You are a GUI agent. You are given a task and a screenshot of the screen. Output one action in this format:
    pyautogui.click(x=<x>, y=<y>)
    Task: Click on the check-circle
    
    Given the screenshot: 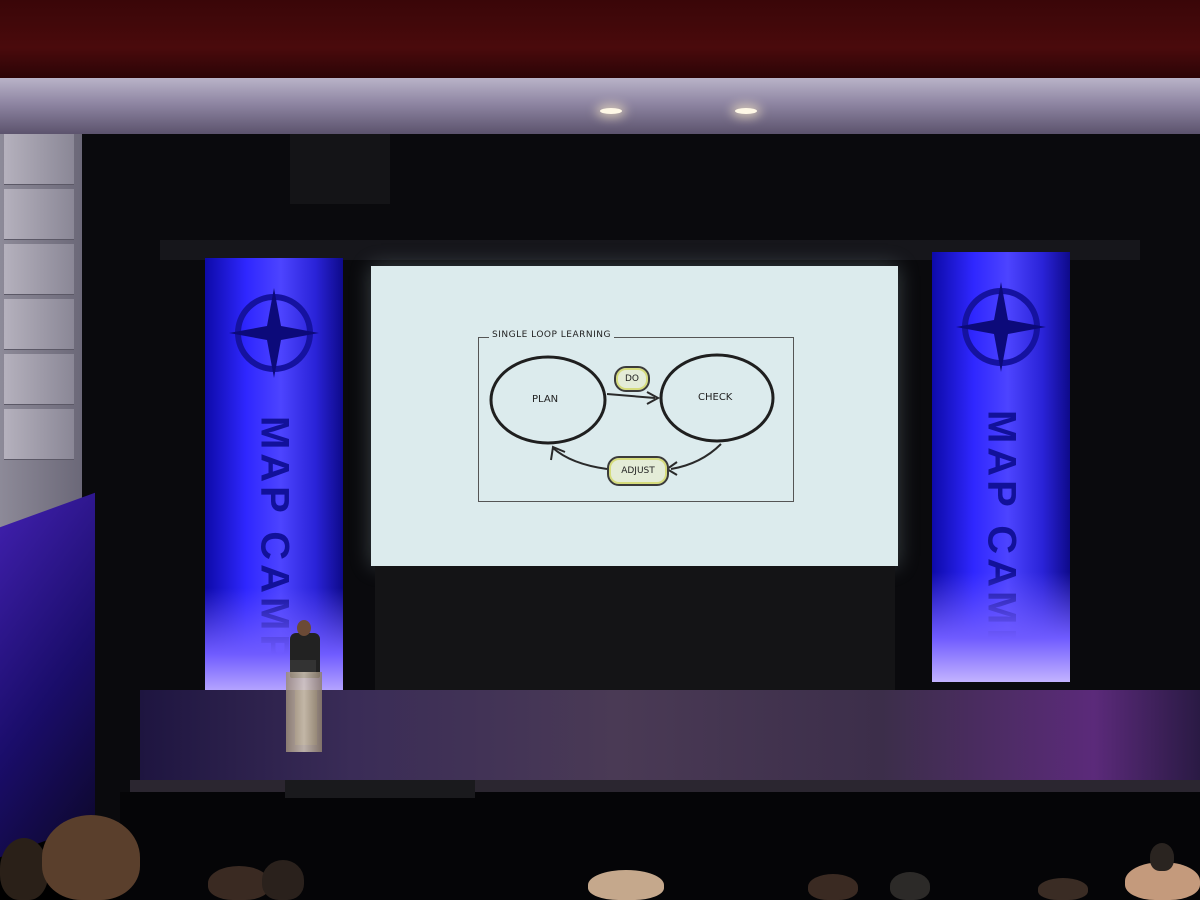 What is the action you would take?
    pyautogui.click(x=717, y=398)
    